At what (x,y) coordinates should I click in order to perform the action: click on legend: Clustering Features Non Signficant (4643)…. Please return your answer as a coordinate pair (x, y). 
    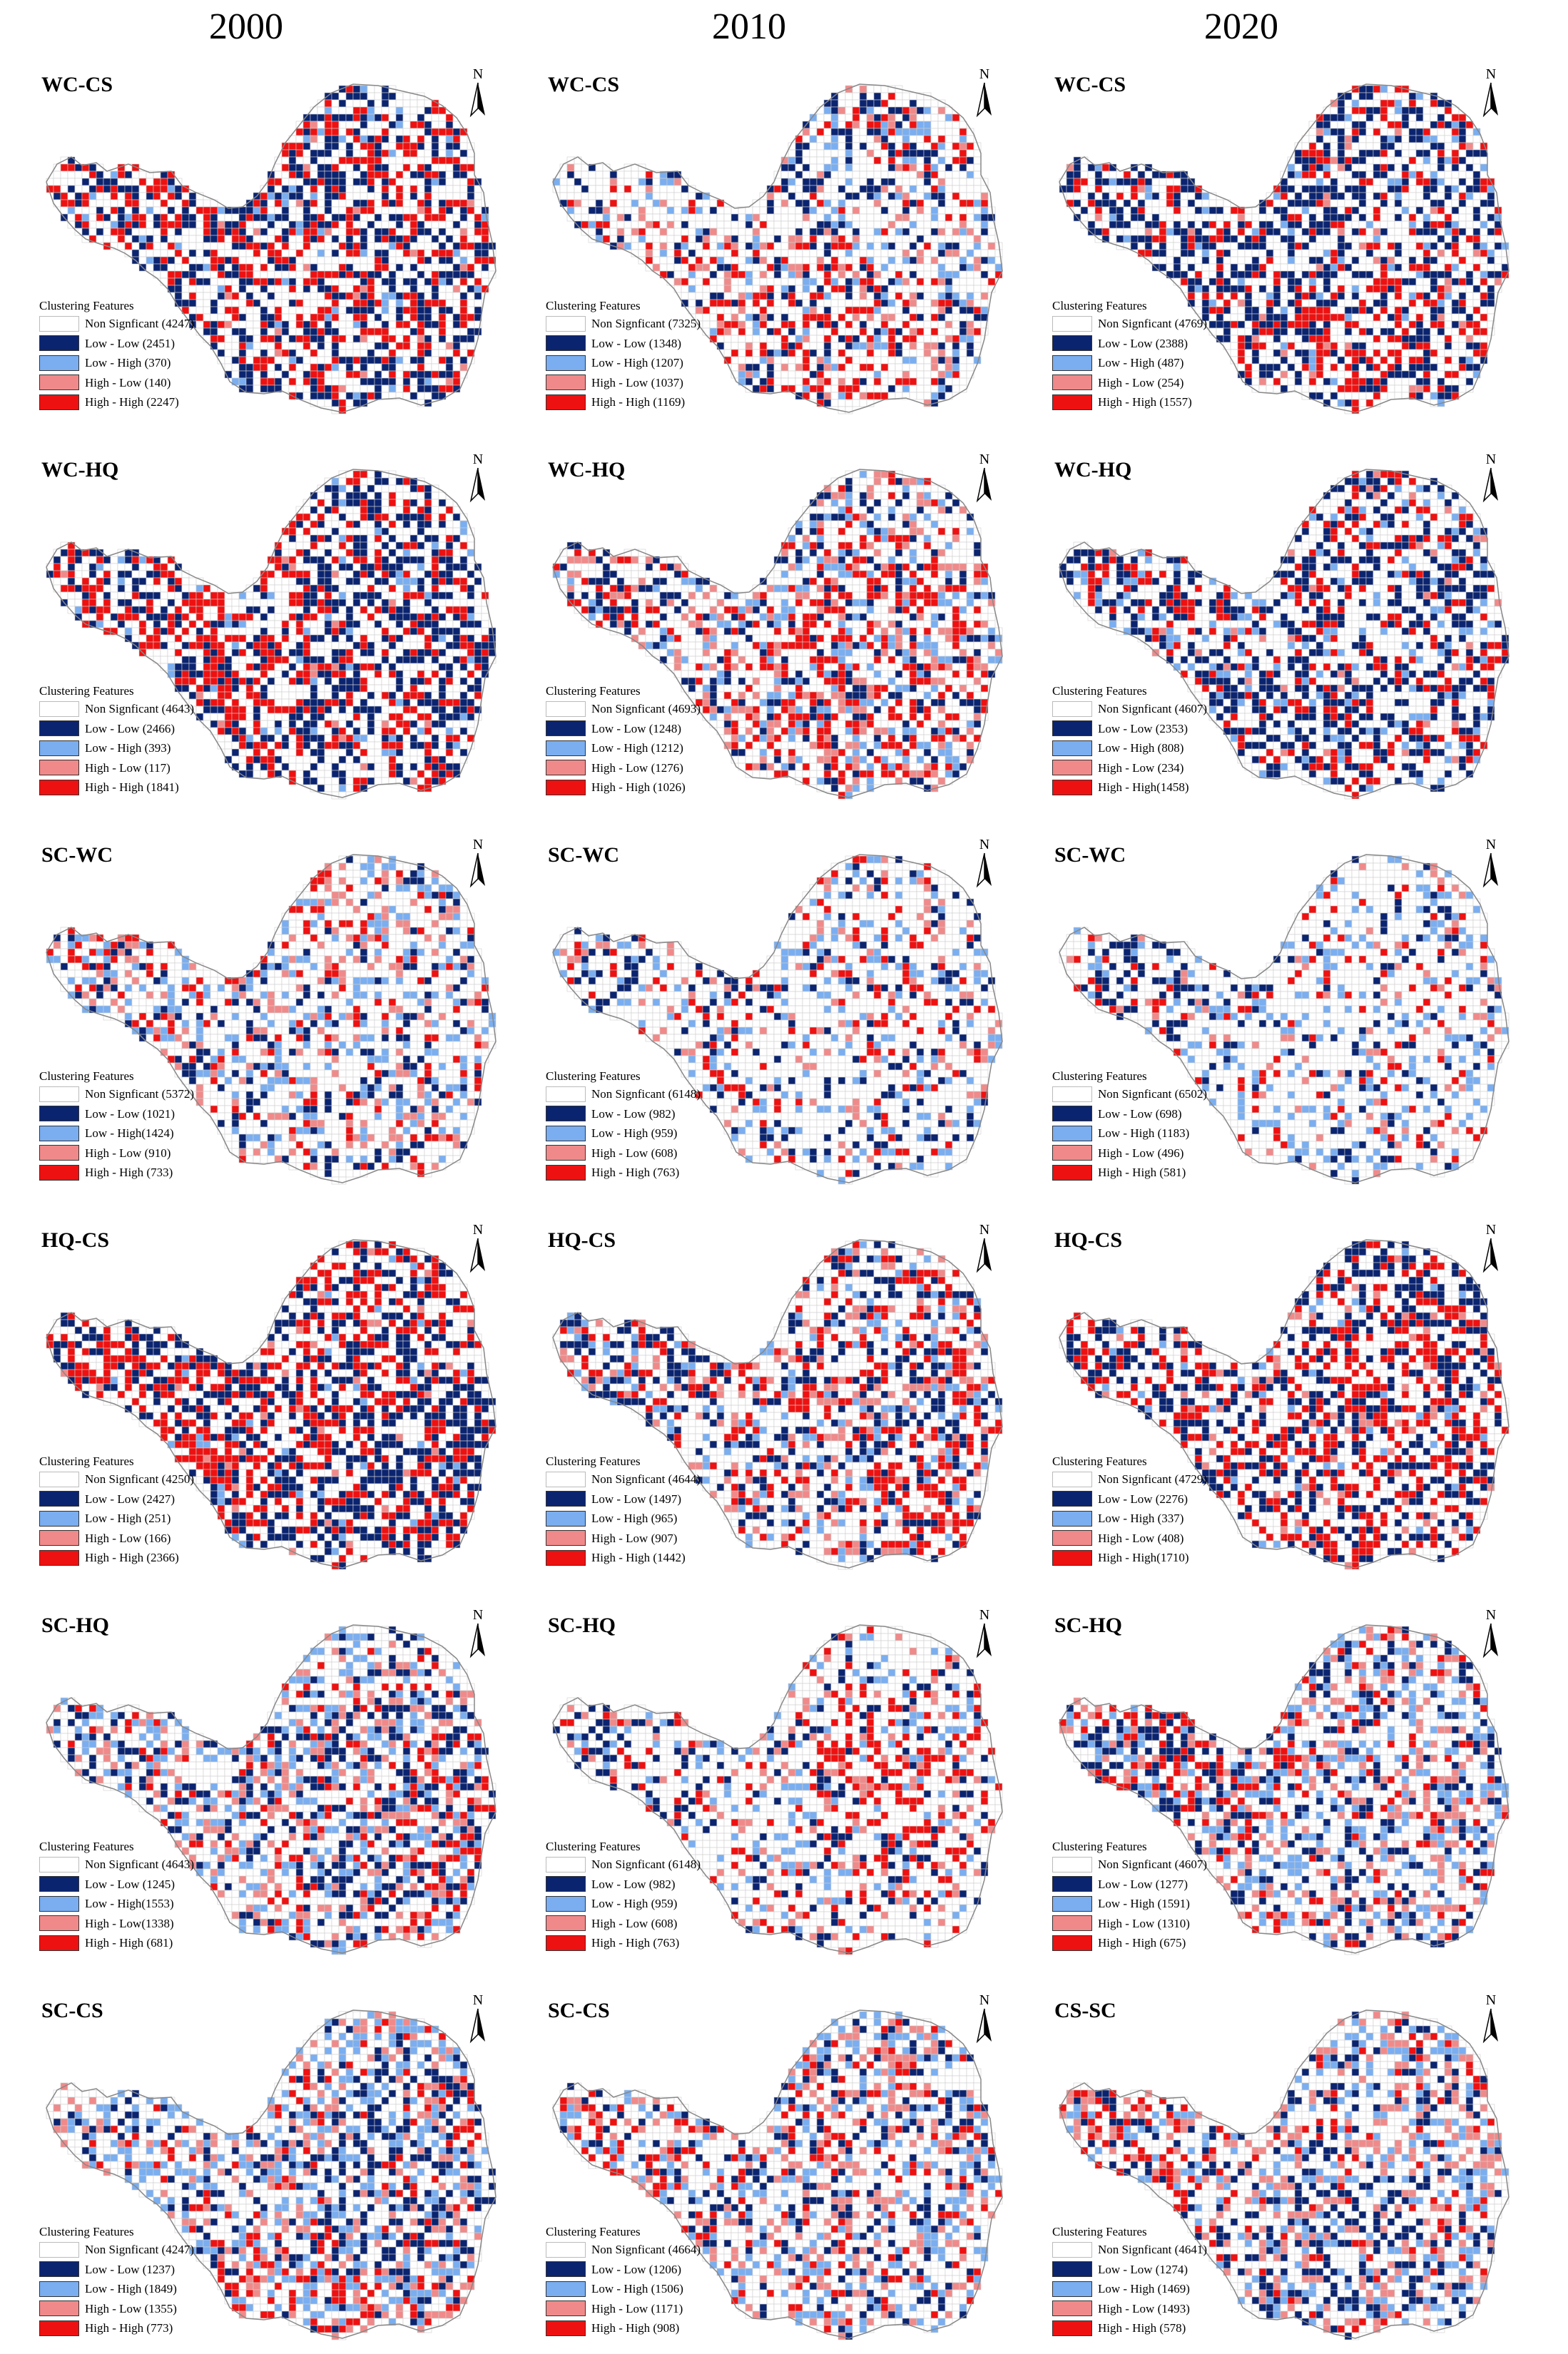
    Looking at the image, I should click on (116, 741).